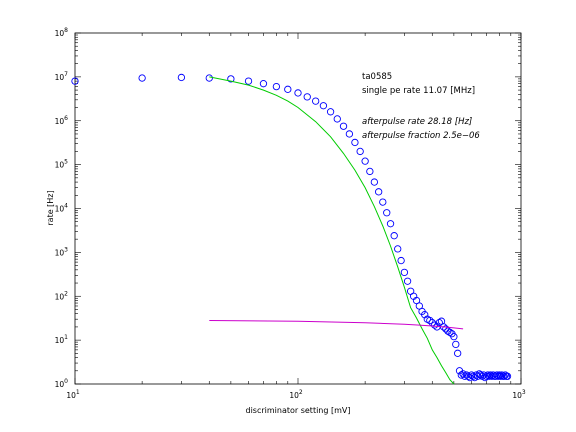 This screenshot has width=576, height=432. Describe the element at coordinates (66, 249) in the screenshot. I see `y-tick-label-exponent: 3` at that location.